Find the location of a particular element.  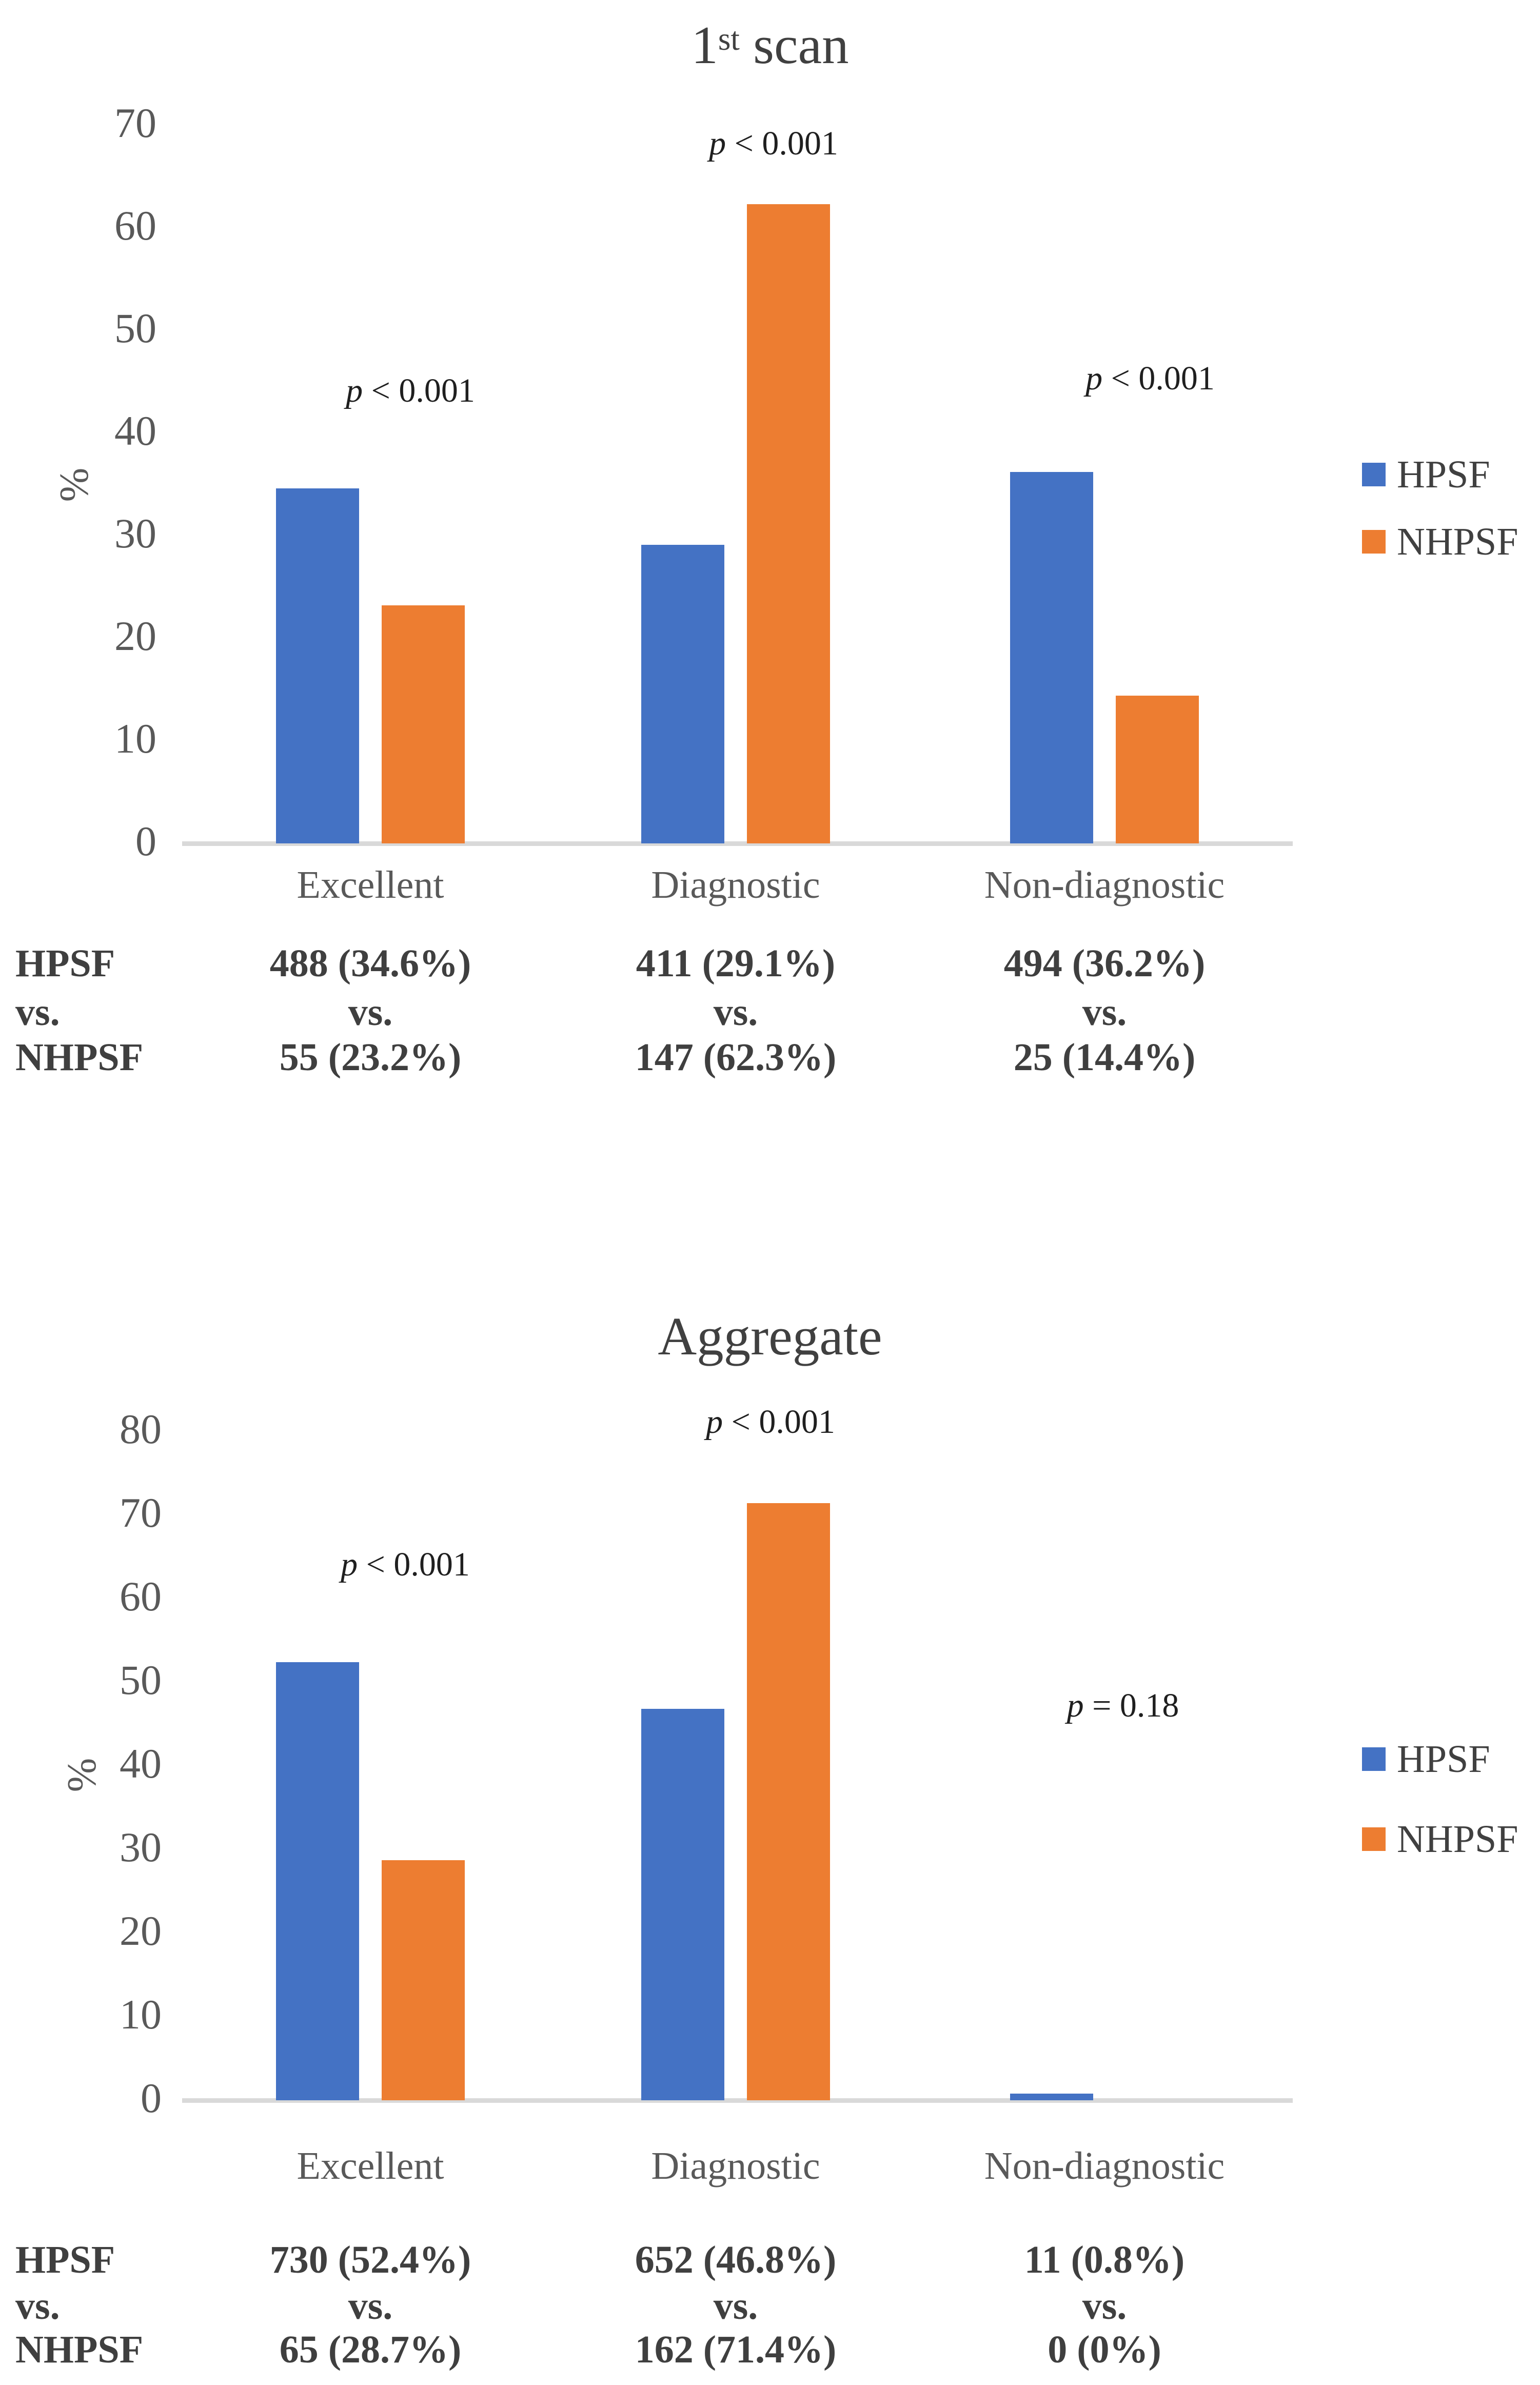

chart-title-text: Aggregate is located at coordinates (770, 1336).